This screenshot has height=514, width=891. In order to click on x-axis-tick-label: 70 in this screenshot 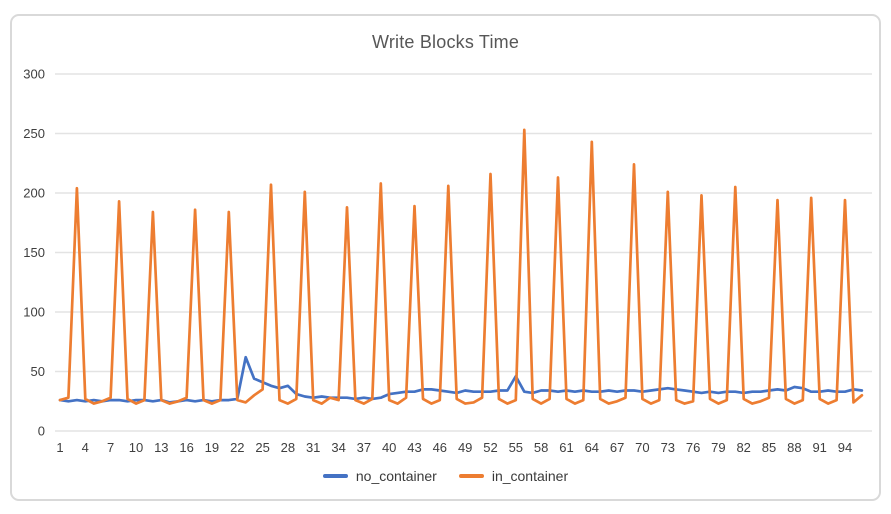, I will do `click(642, 447)`.